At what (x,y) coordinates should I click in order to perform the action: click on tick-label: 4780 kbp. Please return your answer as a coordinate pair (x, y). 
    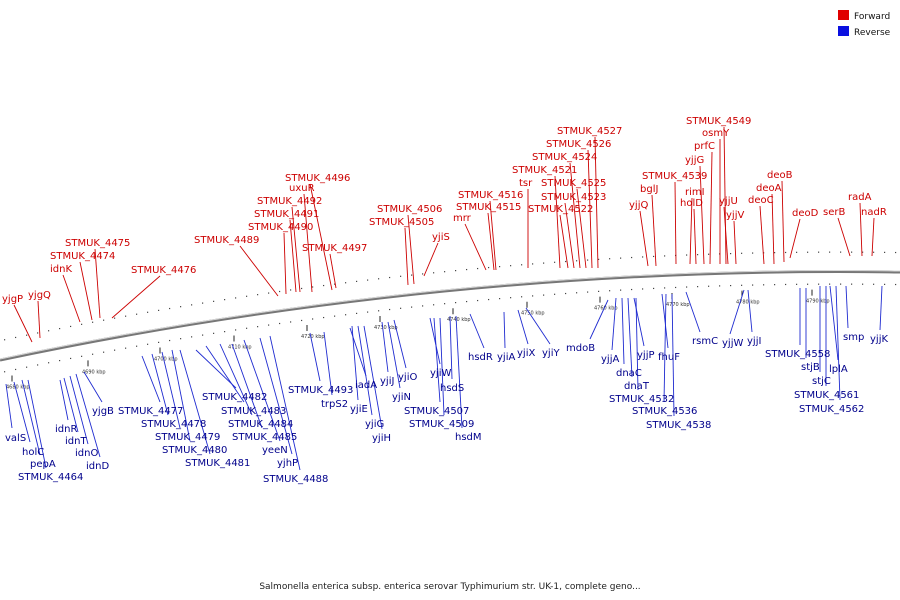
    Looking at the image, I should click on (748, 303).